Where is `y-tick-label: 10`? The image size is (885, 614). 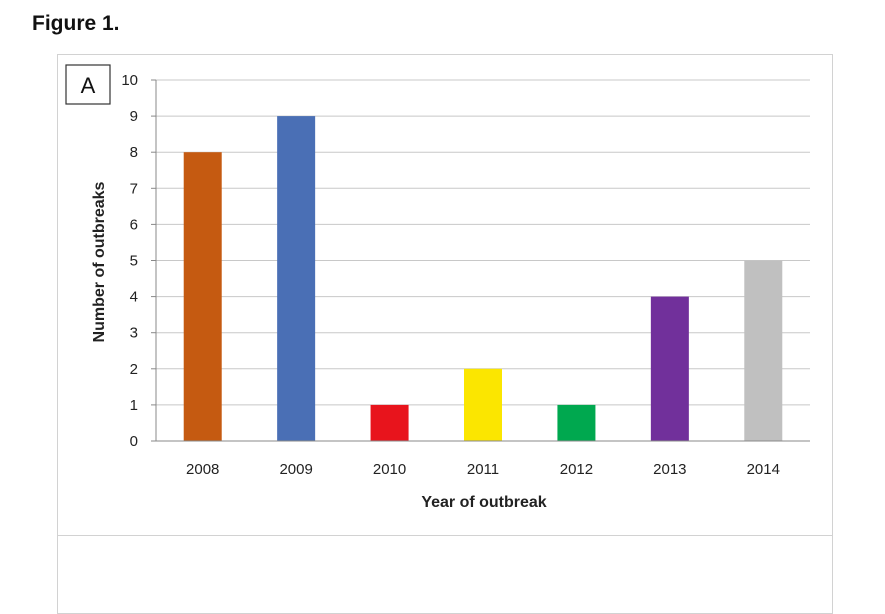 y-tick-label: 10 is located at coordinates (129, 80).